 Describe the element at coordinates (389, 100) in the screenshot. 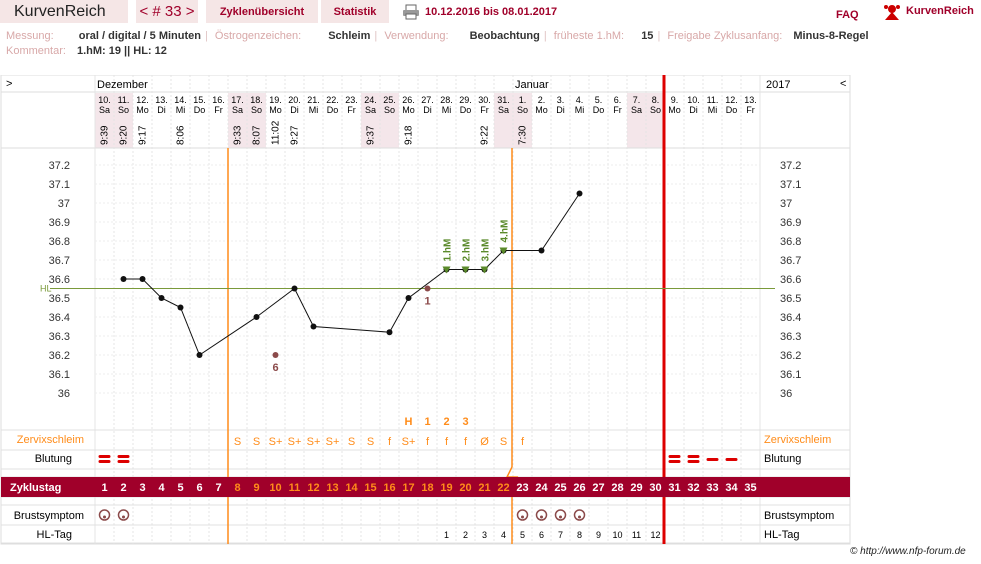

I see `day-number: 25.` at that location.